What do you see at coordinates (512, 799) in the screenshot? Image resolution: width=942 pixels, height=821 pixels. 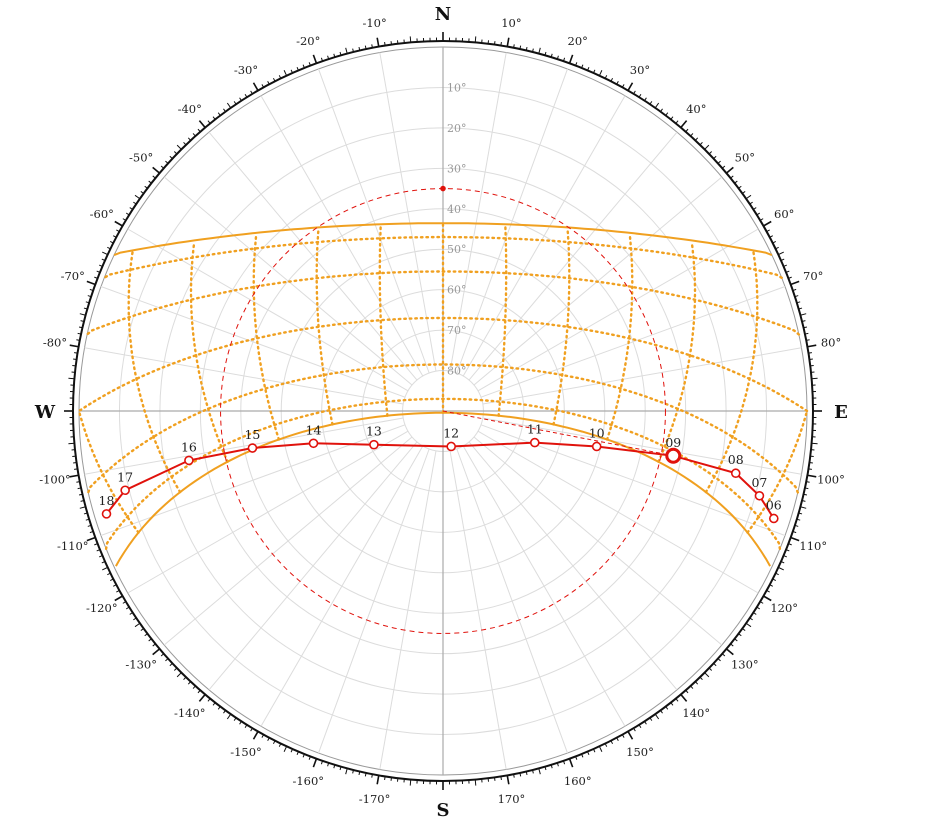 I see `azimuth-tick-label: 170°` at bounding box center [512, 799].